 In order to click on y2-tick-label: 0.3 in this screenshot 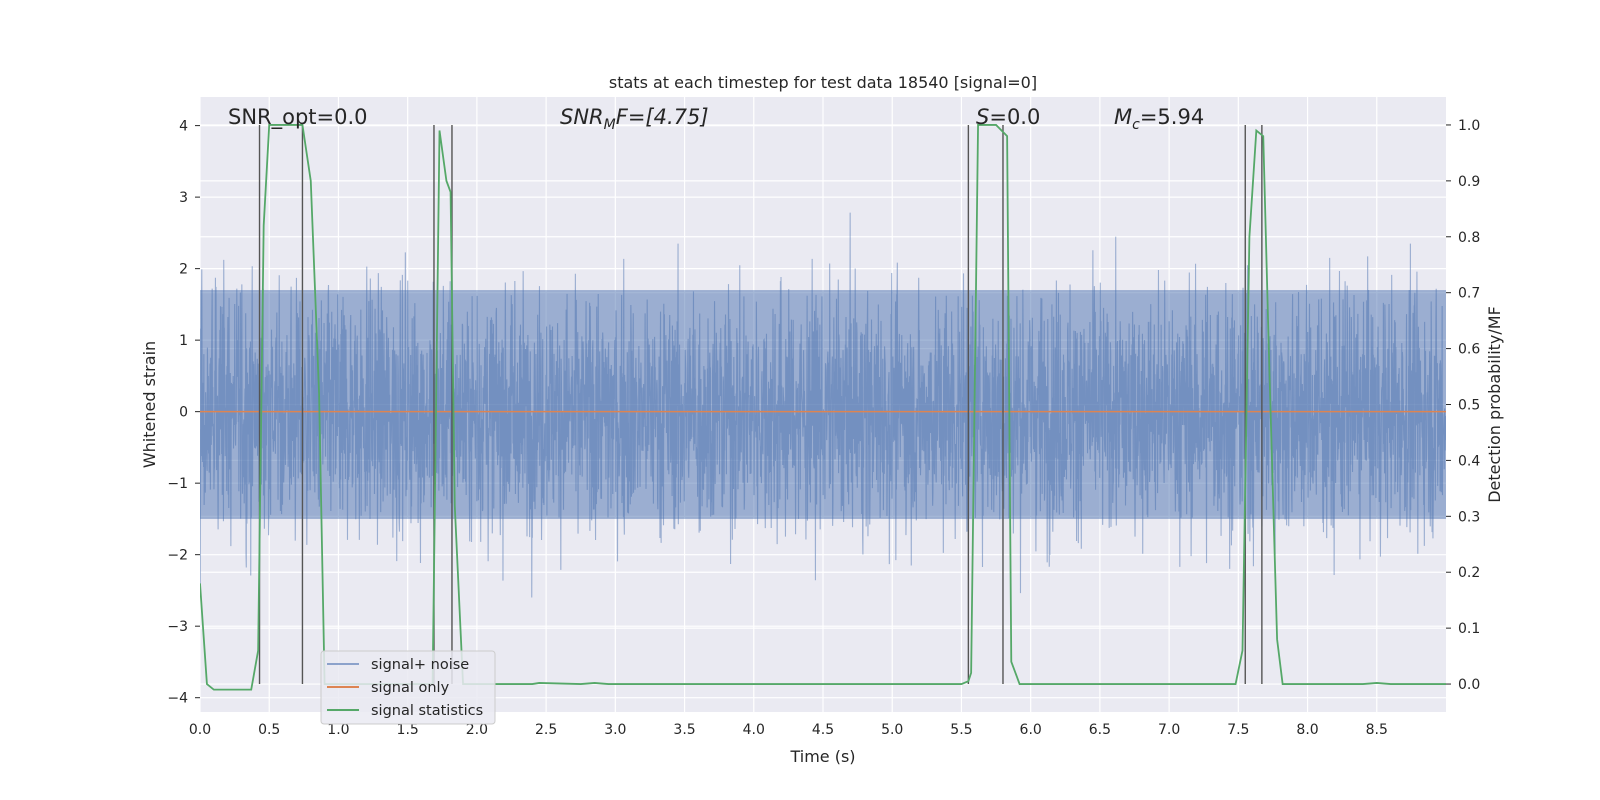, I will do `click(1469, 517)`.